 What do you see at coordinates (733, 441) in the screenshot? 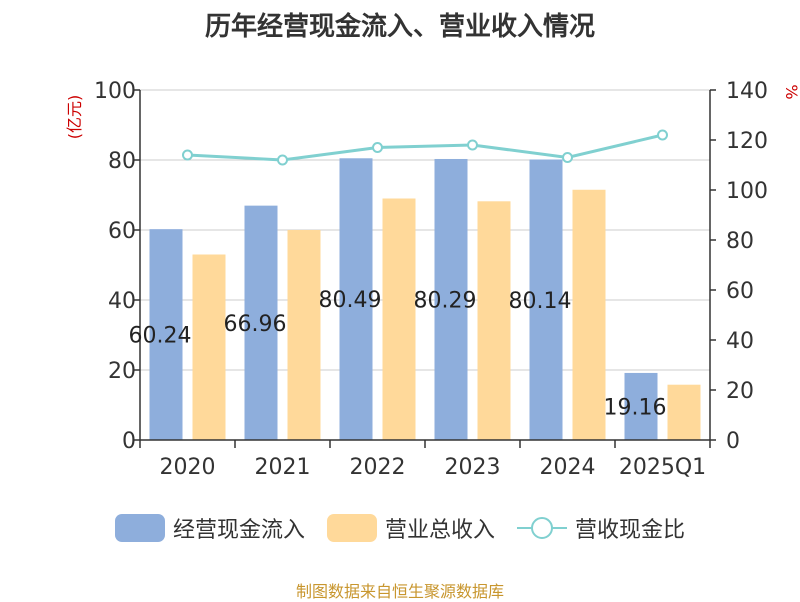
I see `right-axis-tick-label: 0` at bounding box center [733, 441].